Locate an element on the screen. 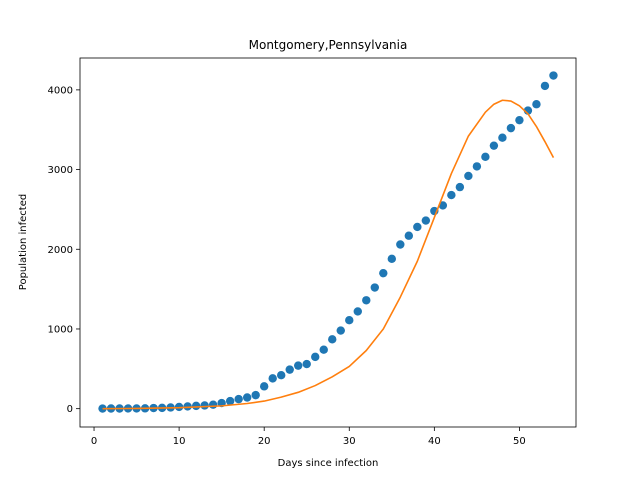 The height and width of the screenshot is (480, 640). y-axis-label: Population infected is located at coordinates (23, 242).